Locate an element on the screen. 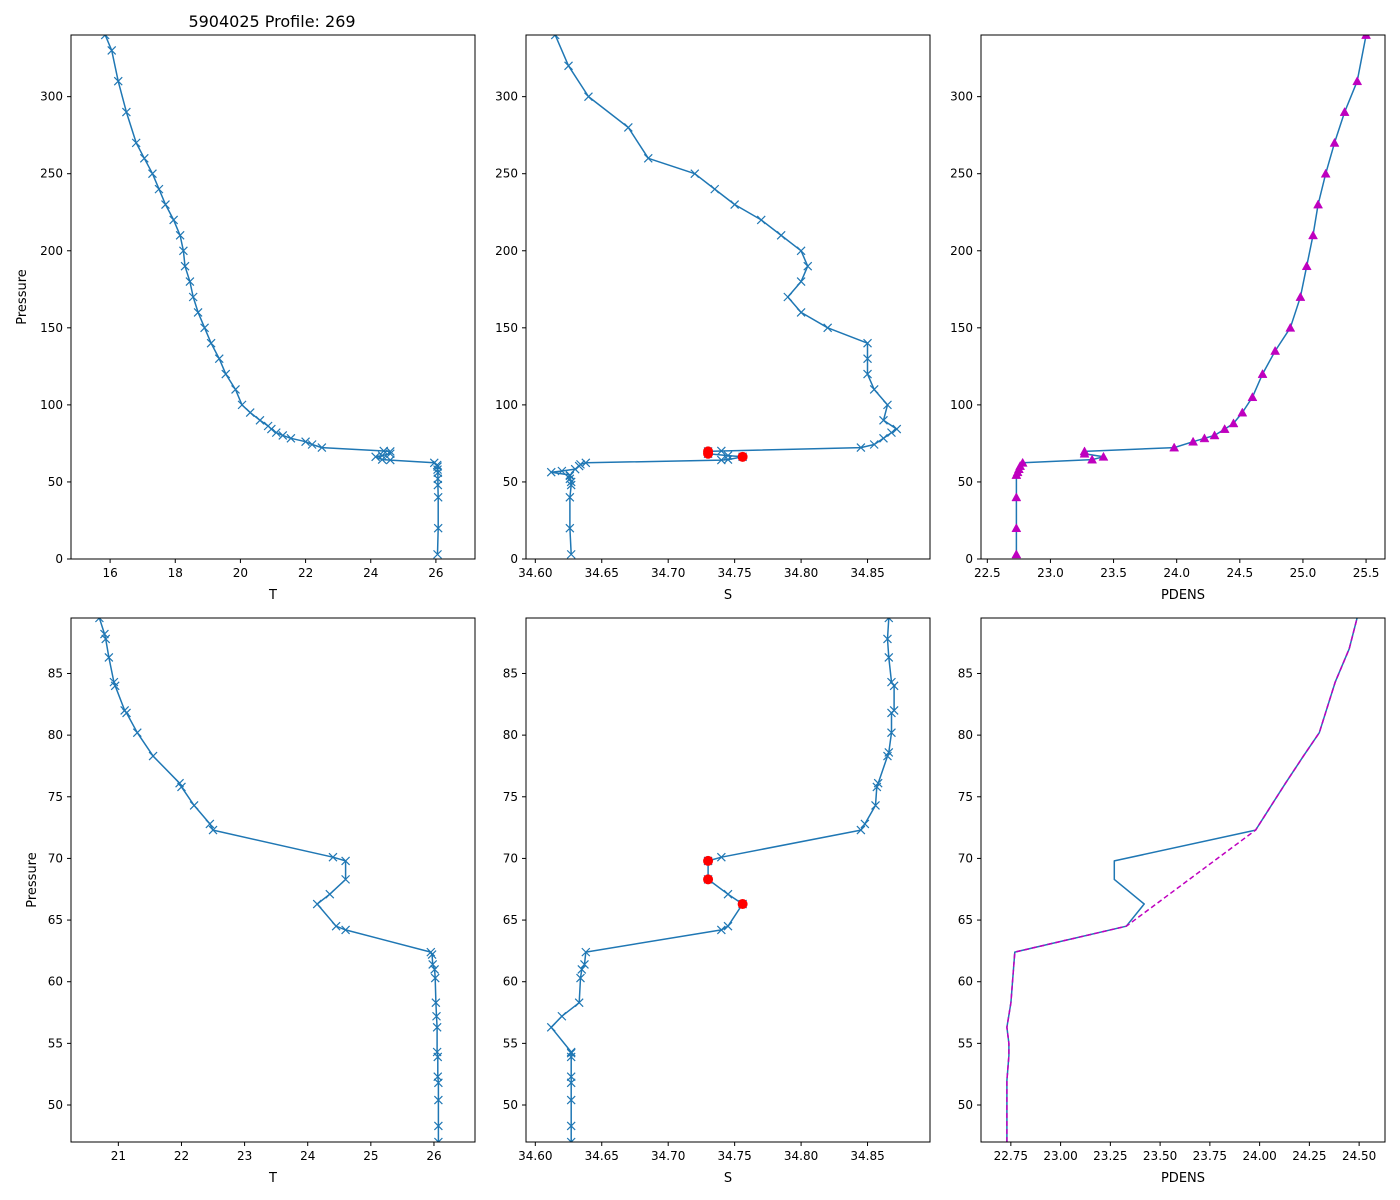 This screenshot has width=1400, height=1200. y-tick-label: 85 is located at coordinates (510, 673).